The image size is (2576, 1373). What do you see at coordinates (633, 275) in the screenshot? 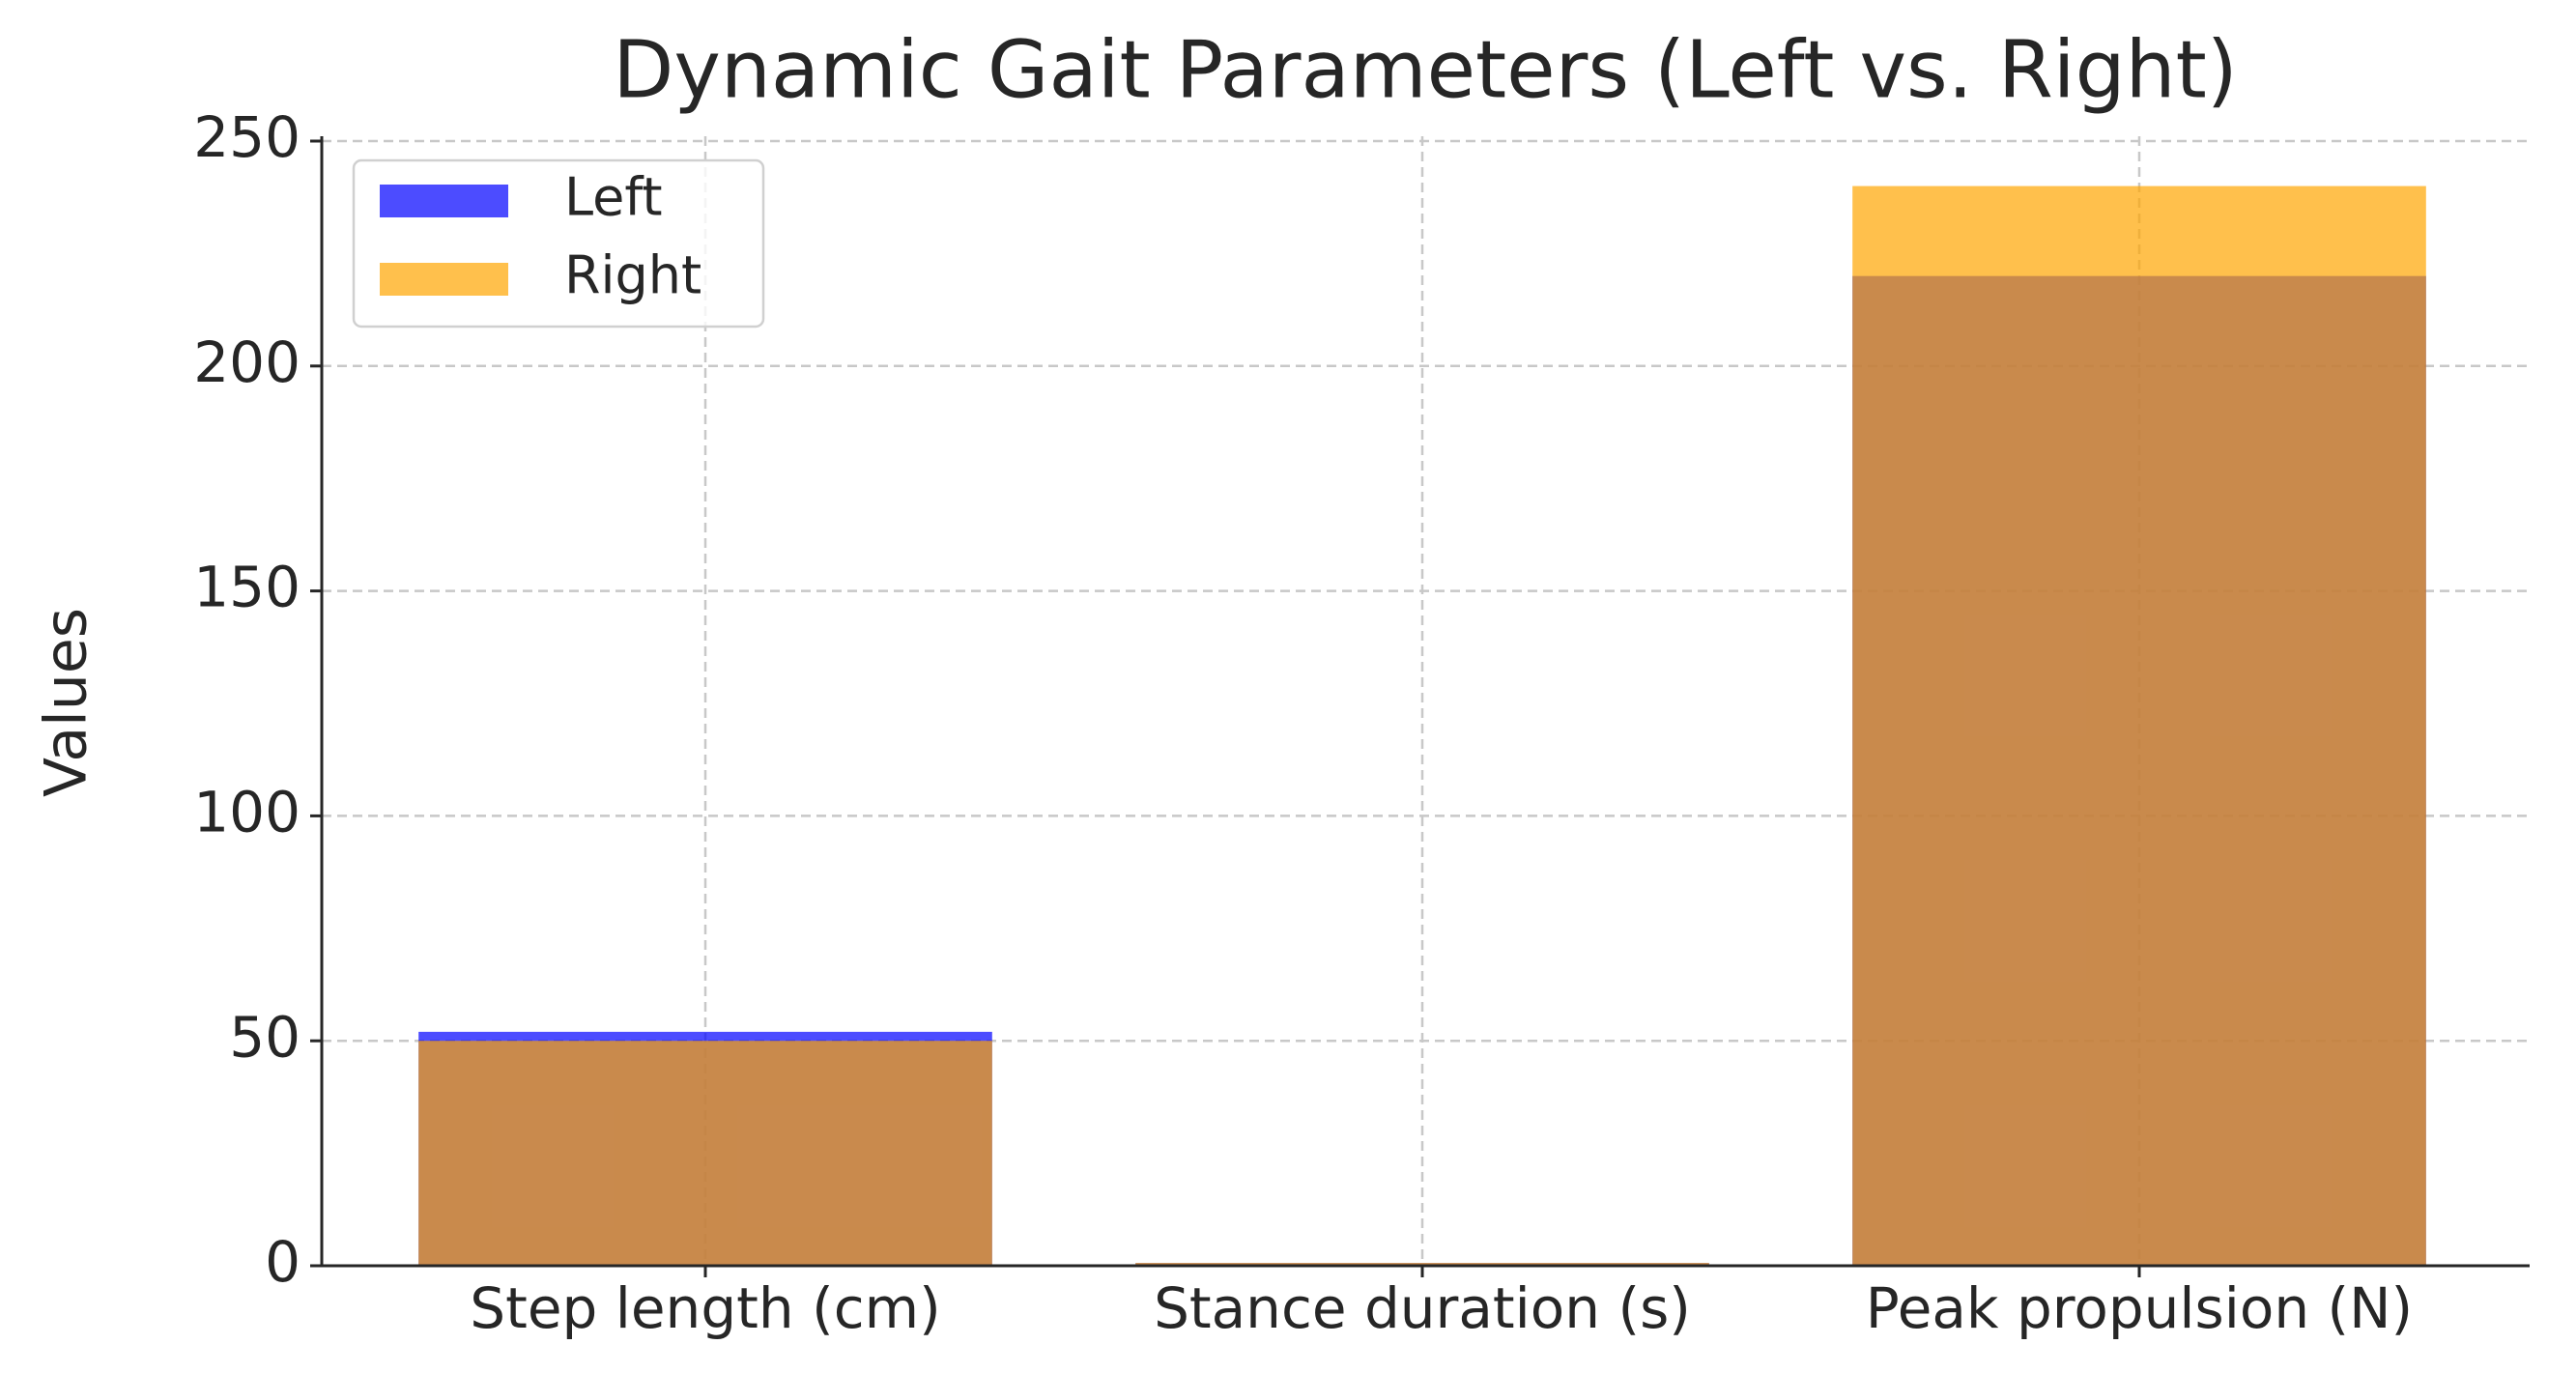
I see `legend-label: Right` at bounding box center [633, 275].